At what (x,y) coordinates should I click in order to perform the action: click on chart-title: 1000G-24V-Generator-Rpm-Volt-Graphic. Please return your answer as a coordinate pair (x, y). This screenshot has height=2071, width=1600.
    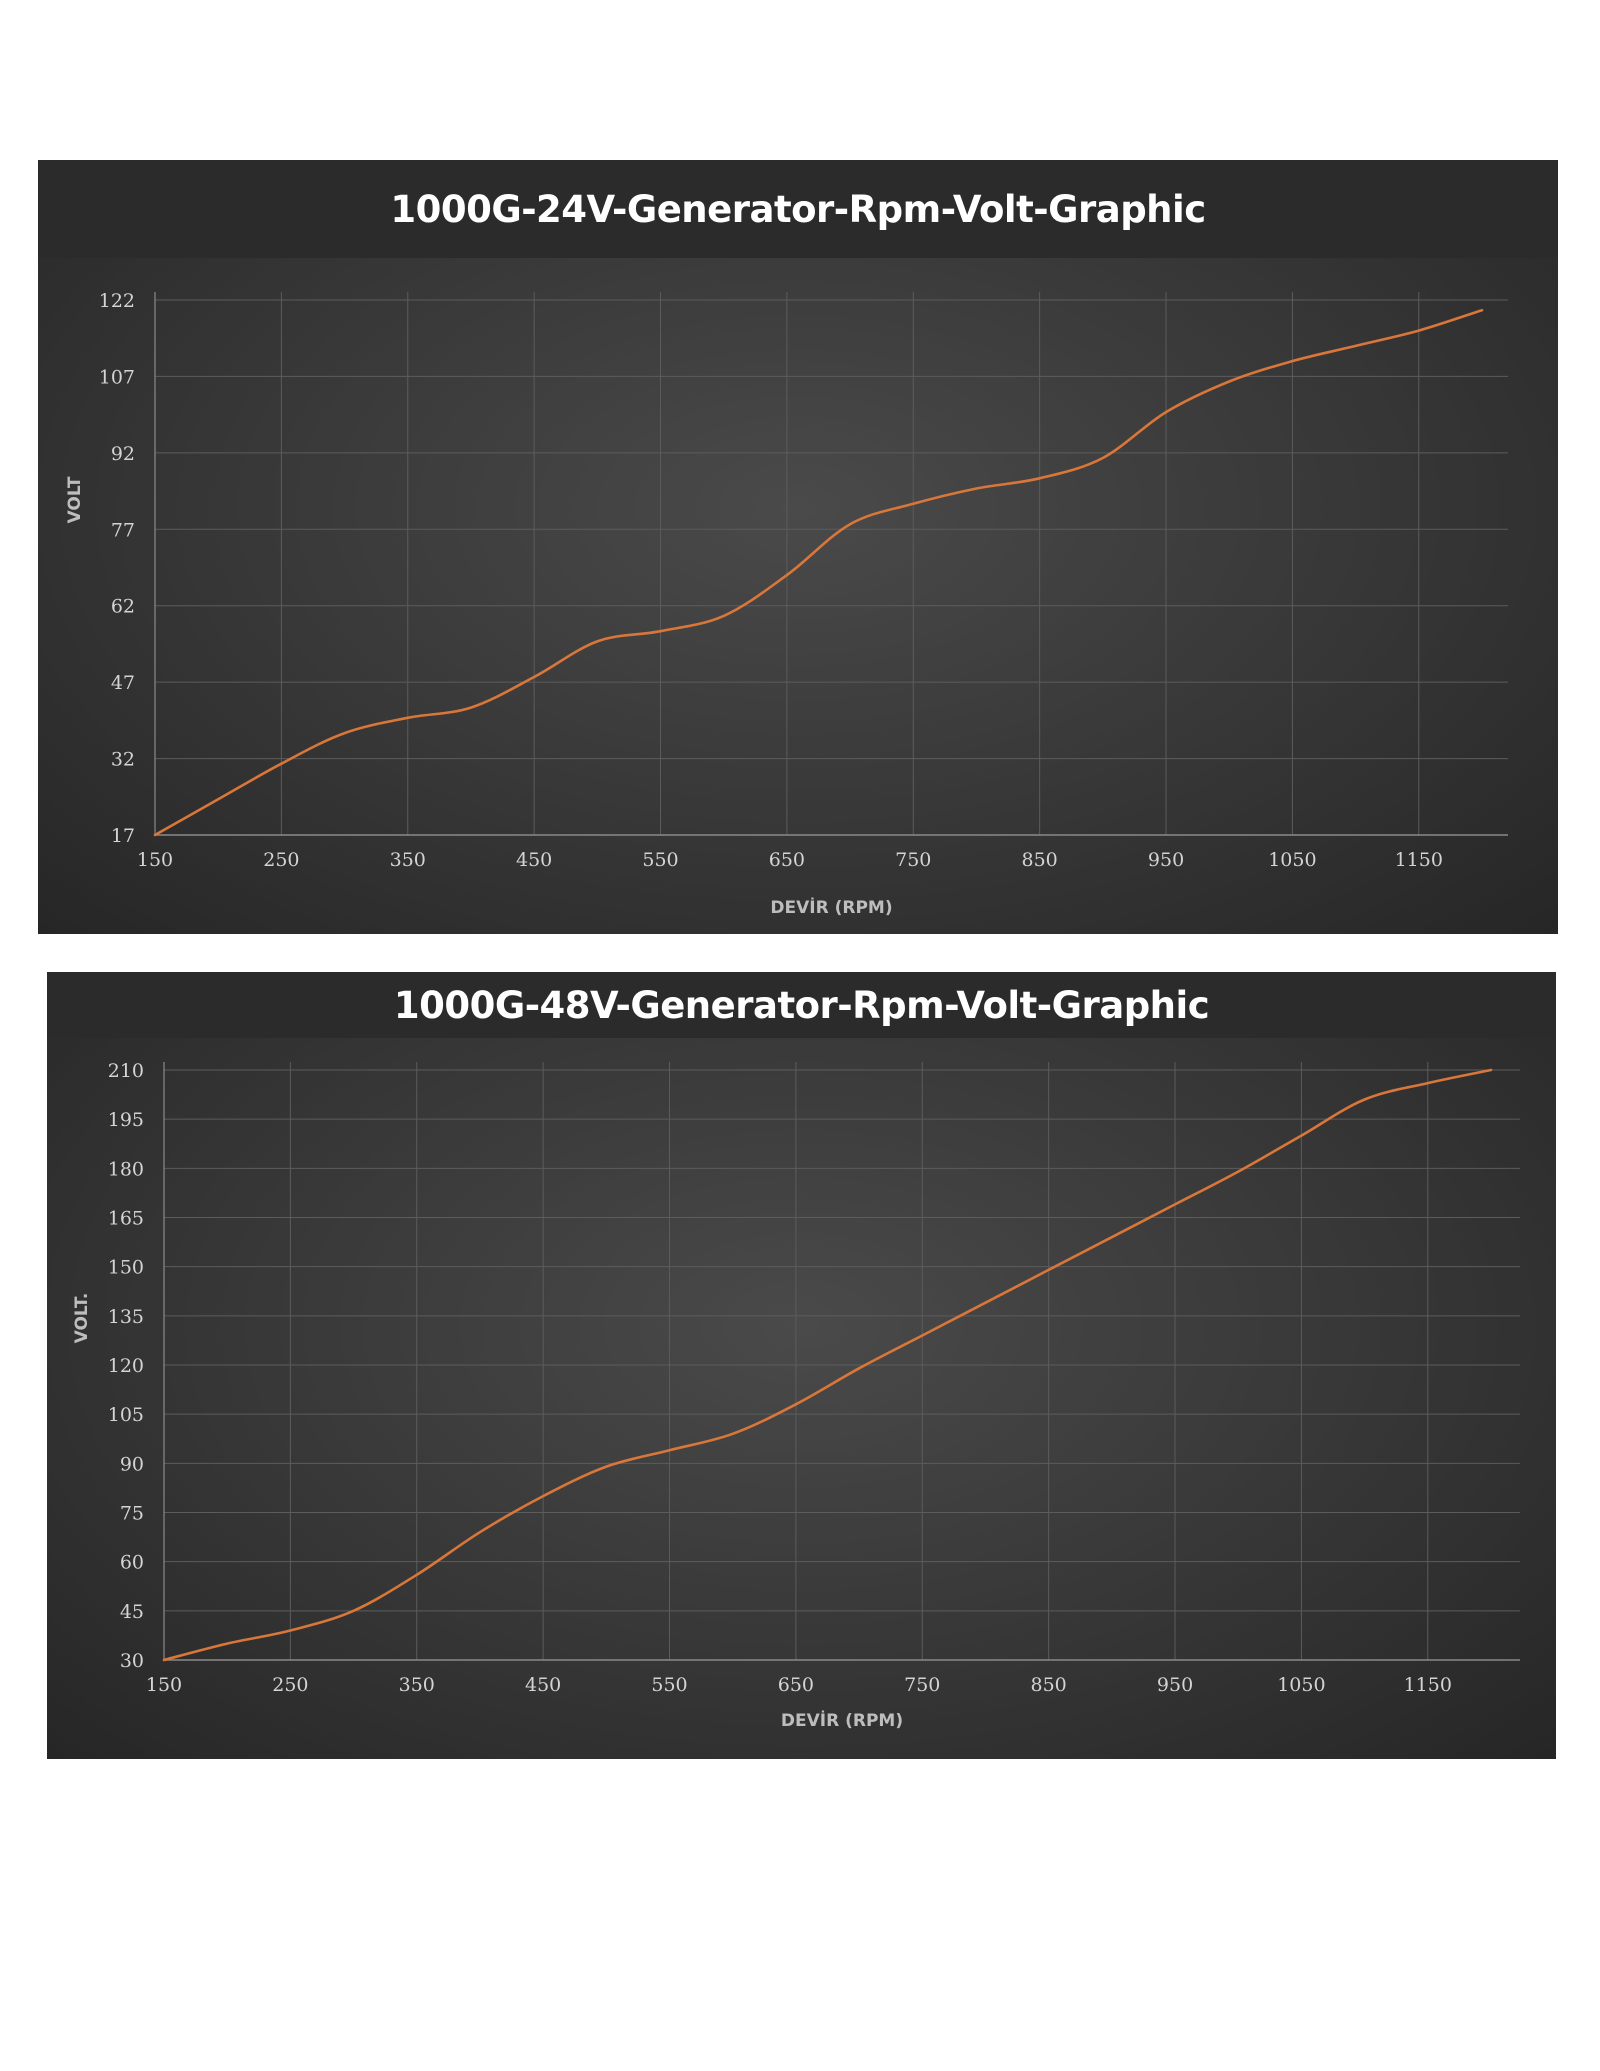
    Looking at the image, I should click on (798, 209).